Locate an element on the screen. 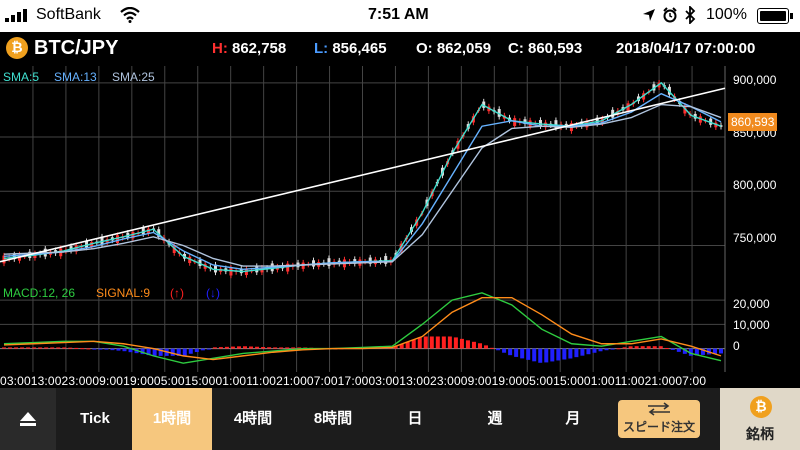  legend-up: (↑) is located at coordinates (177, 293).